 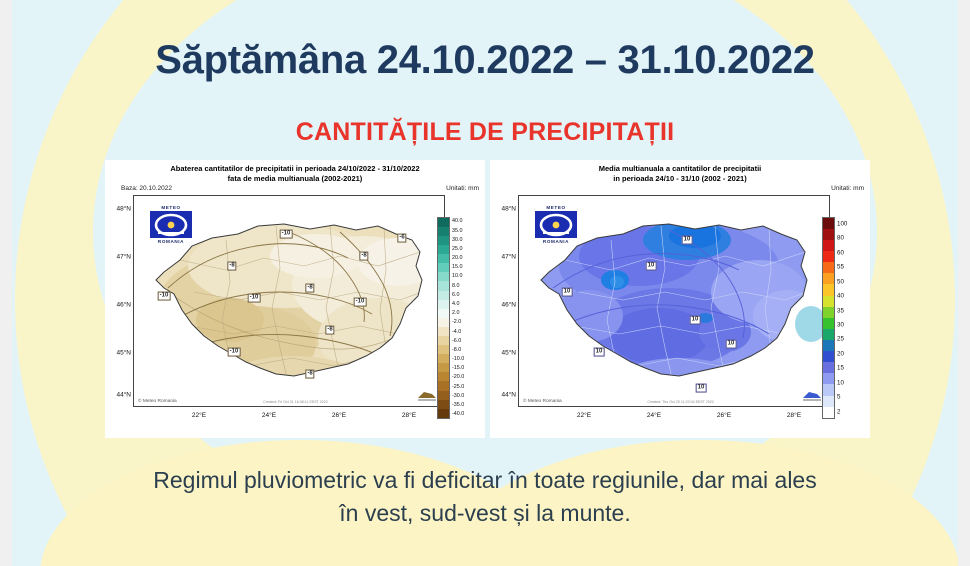 What do you see at coordinates (485, 60) in the screenshot?
I see `page-title: Săptămâna 24.10.2022 – 31.10.2022` at bounding box center [485, 60].